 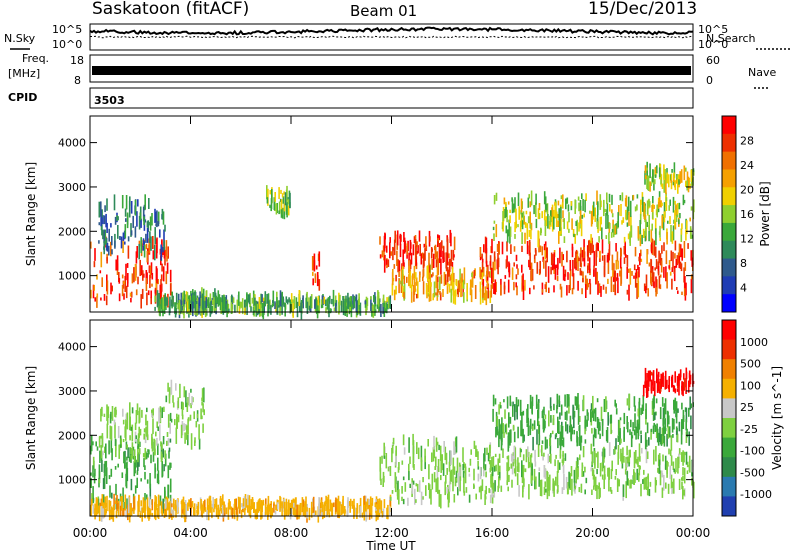 I want to click on heatmap-region, so click(x=132, y=227).